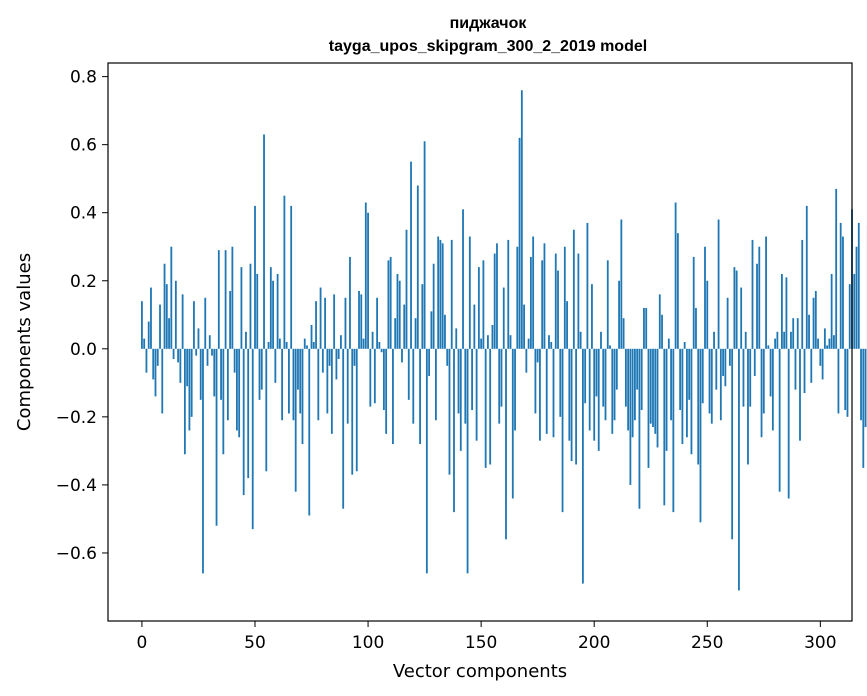 This screenshot has height=696, width=867. What do you see at coordinates (83, 146) in the screenshot?
I see `y-tick-label: 0.6` at bounding box center [83, 146].